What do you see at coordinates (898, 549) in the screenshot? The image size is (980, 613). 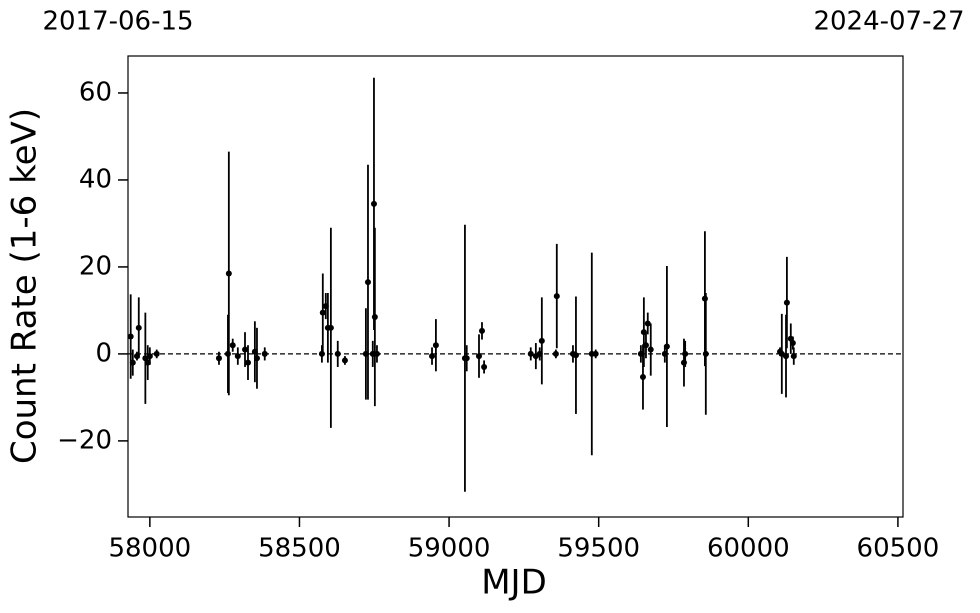 I see `x-tick-label: 60500` at bounding box center [898, 549].